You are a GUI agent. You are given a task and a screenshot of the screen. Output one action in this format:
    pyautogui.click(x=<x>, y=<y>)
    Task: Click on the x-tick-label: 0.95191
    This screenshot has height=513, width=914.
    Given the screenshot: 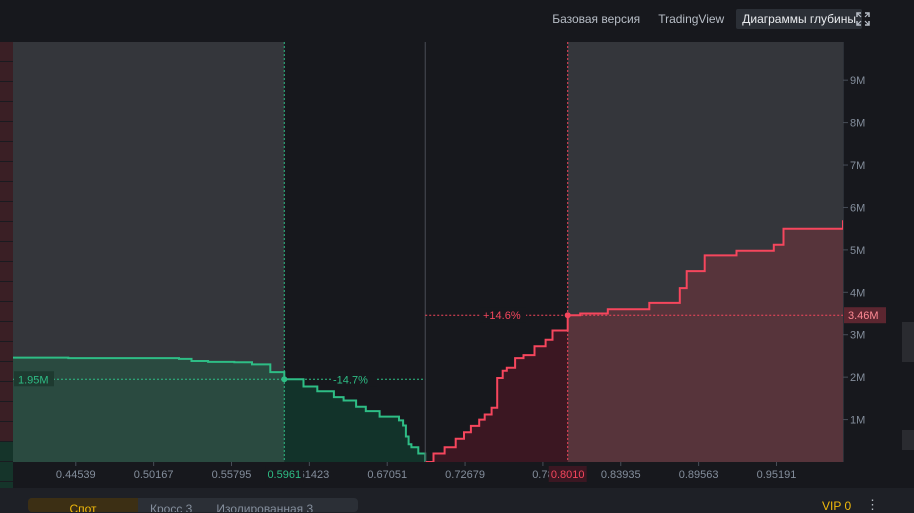 What is the action you would take?
    pyautogui.click(x=777, y=475)
    